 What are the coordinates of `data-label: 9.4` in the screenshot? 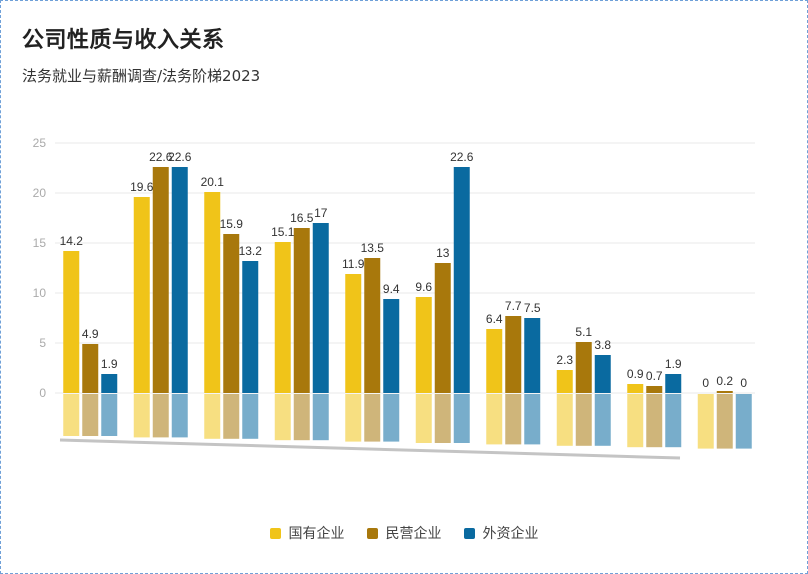 It's located at (391, 289).